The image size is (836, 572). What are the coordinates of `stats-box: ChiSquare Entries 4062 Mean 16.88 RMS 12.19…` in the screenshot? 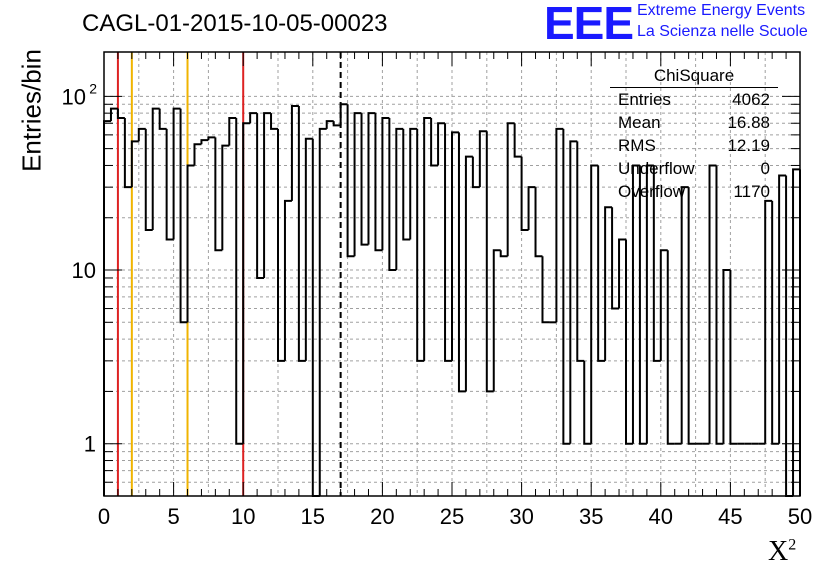 It's located at (694, 134).